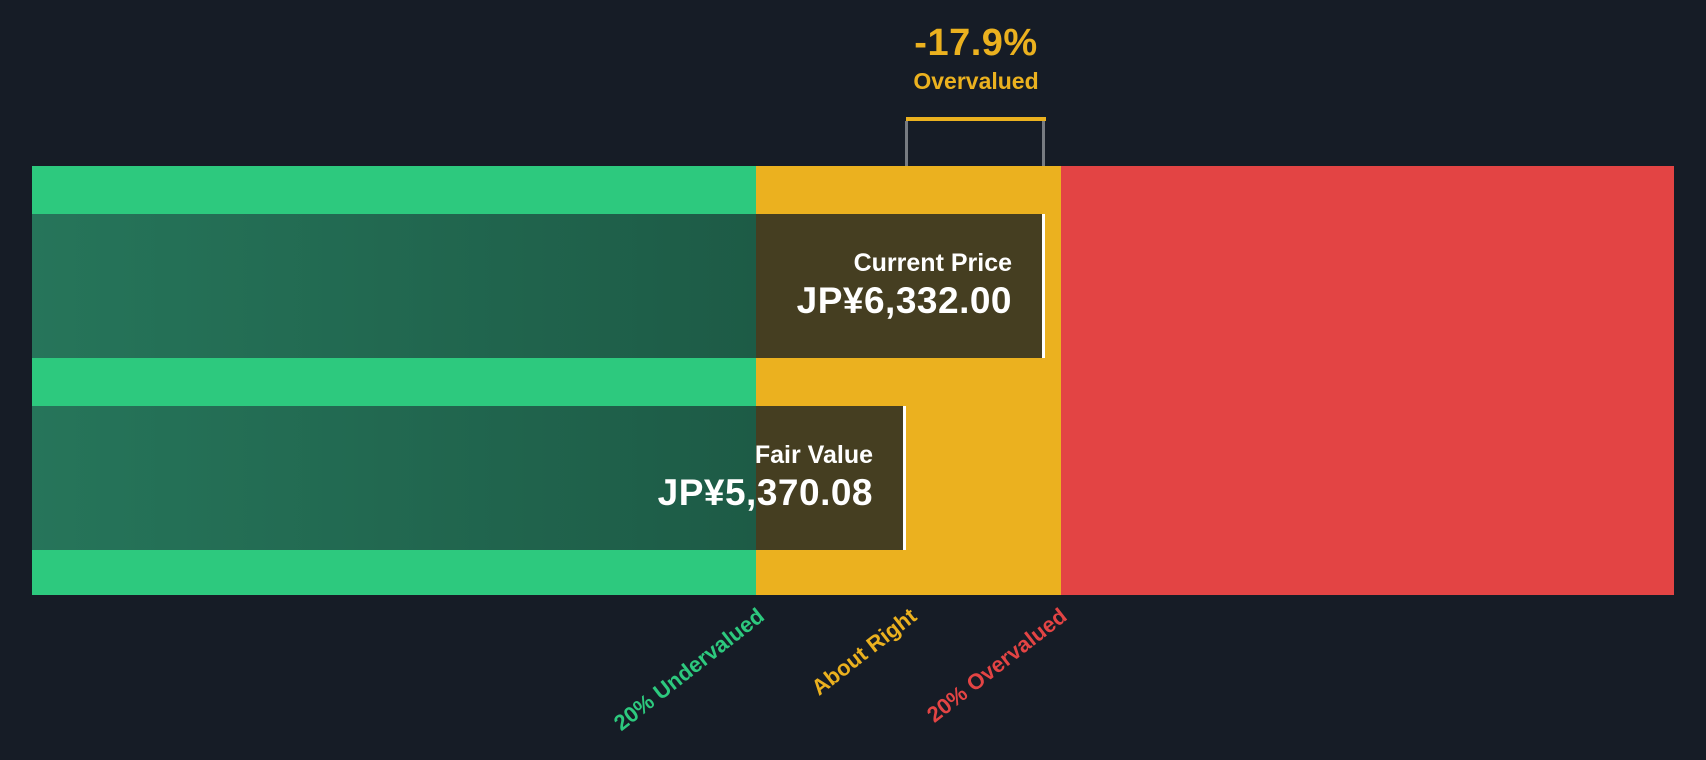 This screenshot has height=760, width=1706. What do you see at coordinates (469, 478) in the screenshot?
I see `fair-value-bar: Fair Value JP¥5,370.08` at bounding box center [469, 478].